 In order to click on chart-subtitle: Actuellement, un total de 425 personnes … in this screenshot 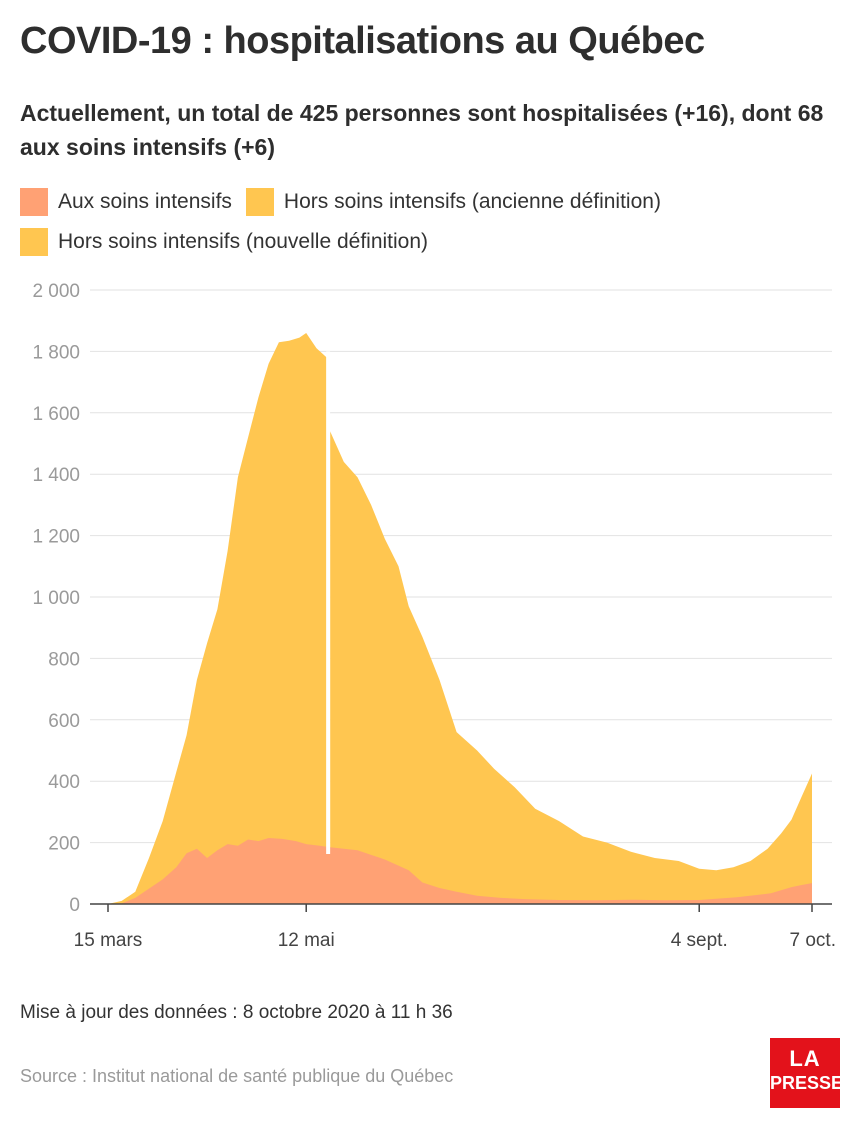, I will do `click(422, 130)`.